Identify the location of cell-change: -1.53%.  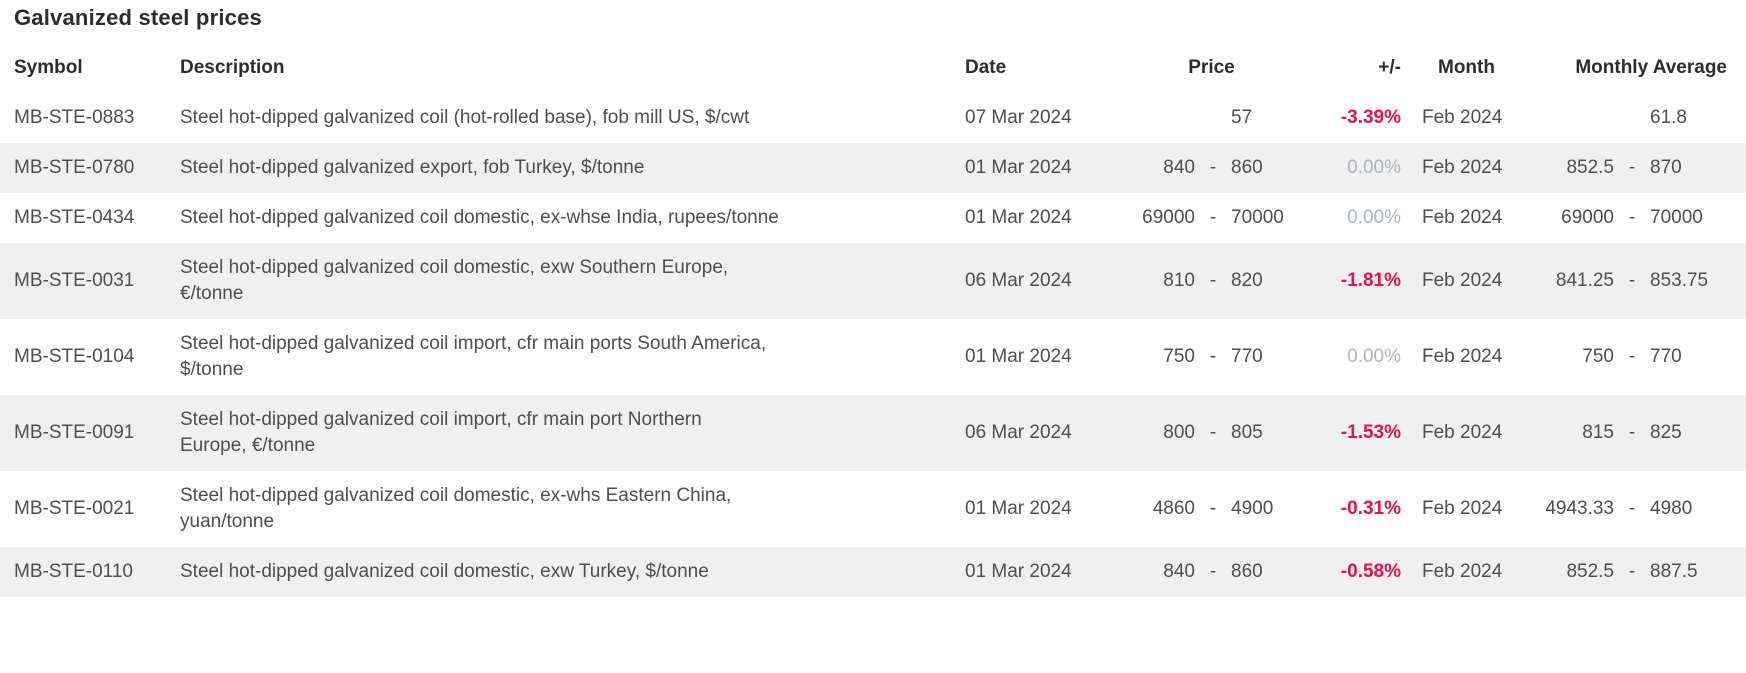
(1370, 432).